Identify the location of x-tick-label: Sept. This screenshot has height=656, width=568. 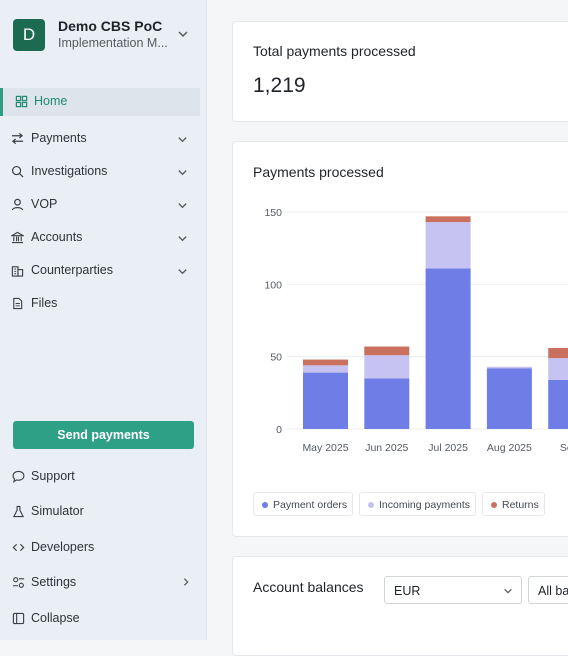
(564, 448).